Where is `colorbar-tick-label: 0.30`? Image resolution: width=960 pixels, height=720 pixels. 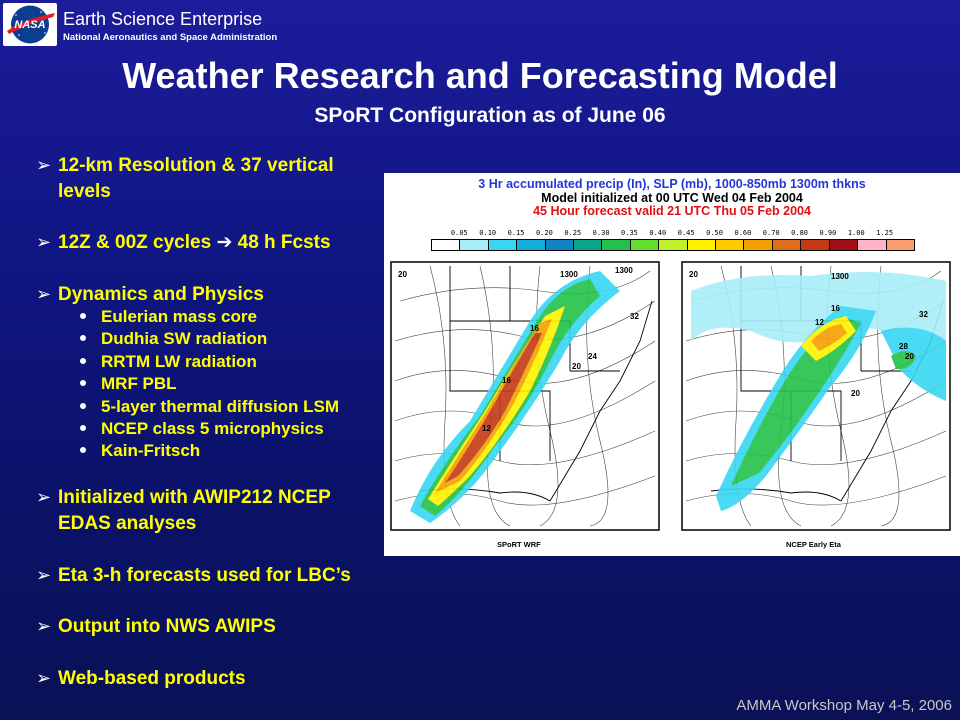 colorbar-tick-label: 0.30 is located at coordinates (601, 233).